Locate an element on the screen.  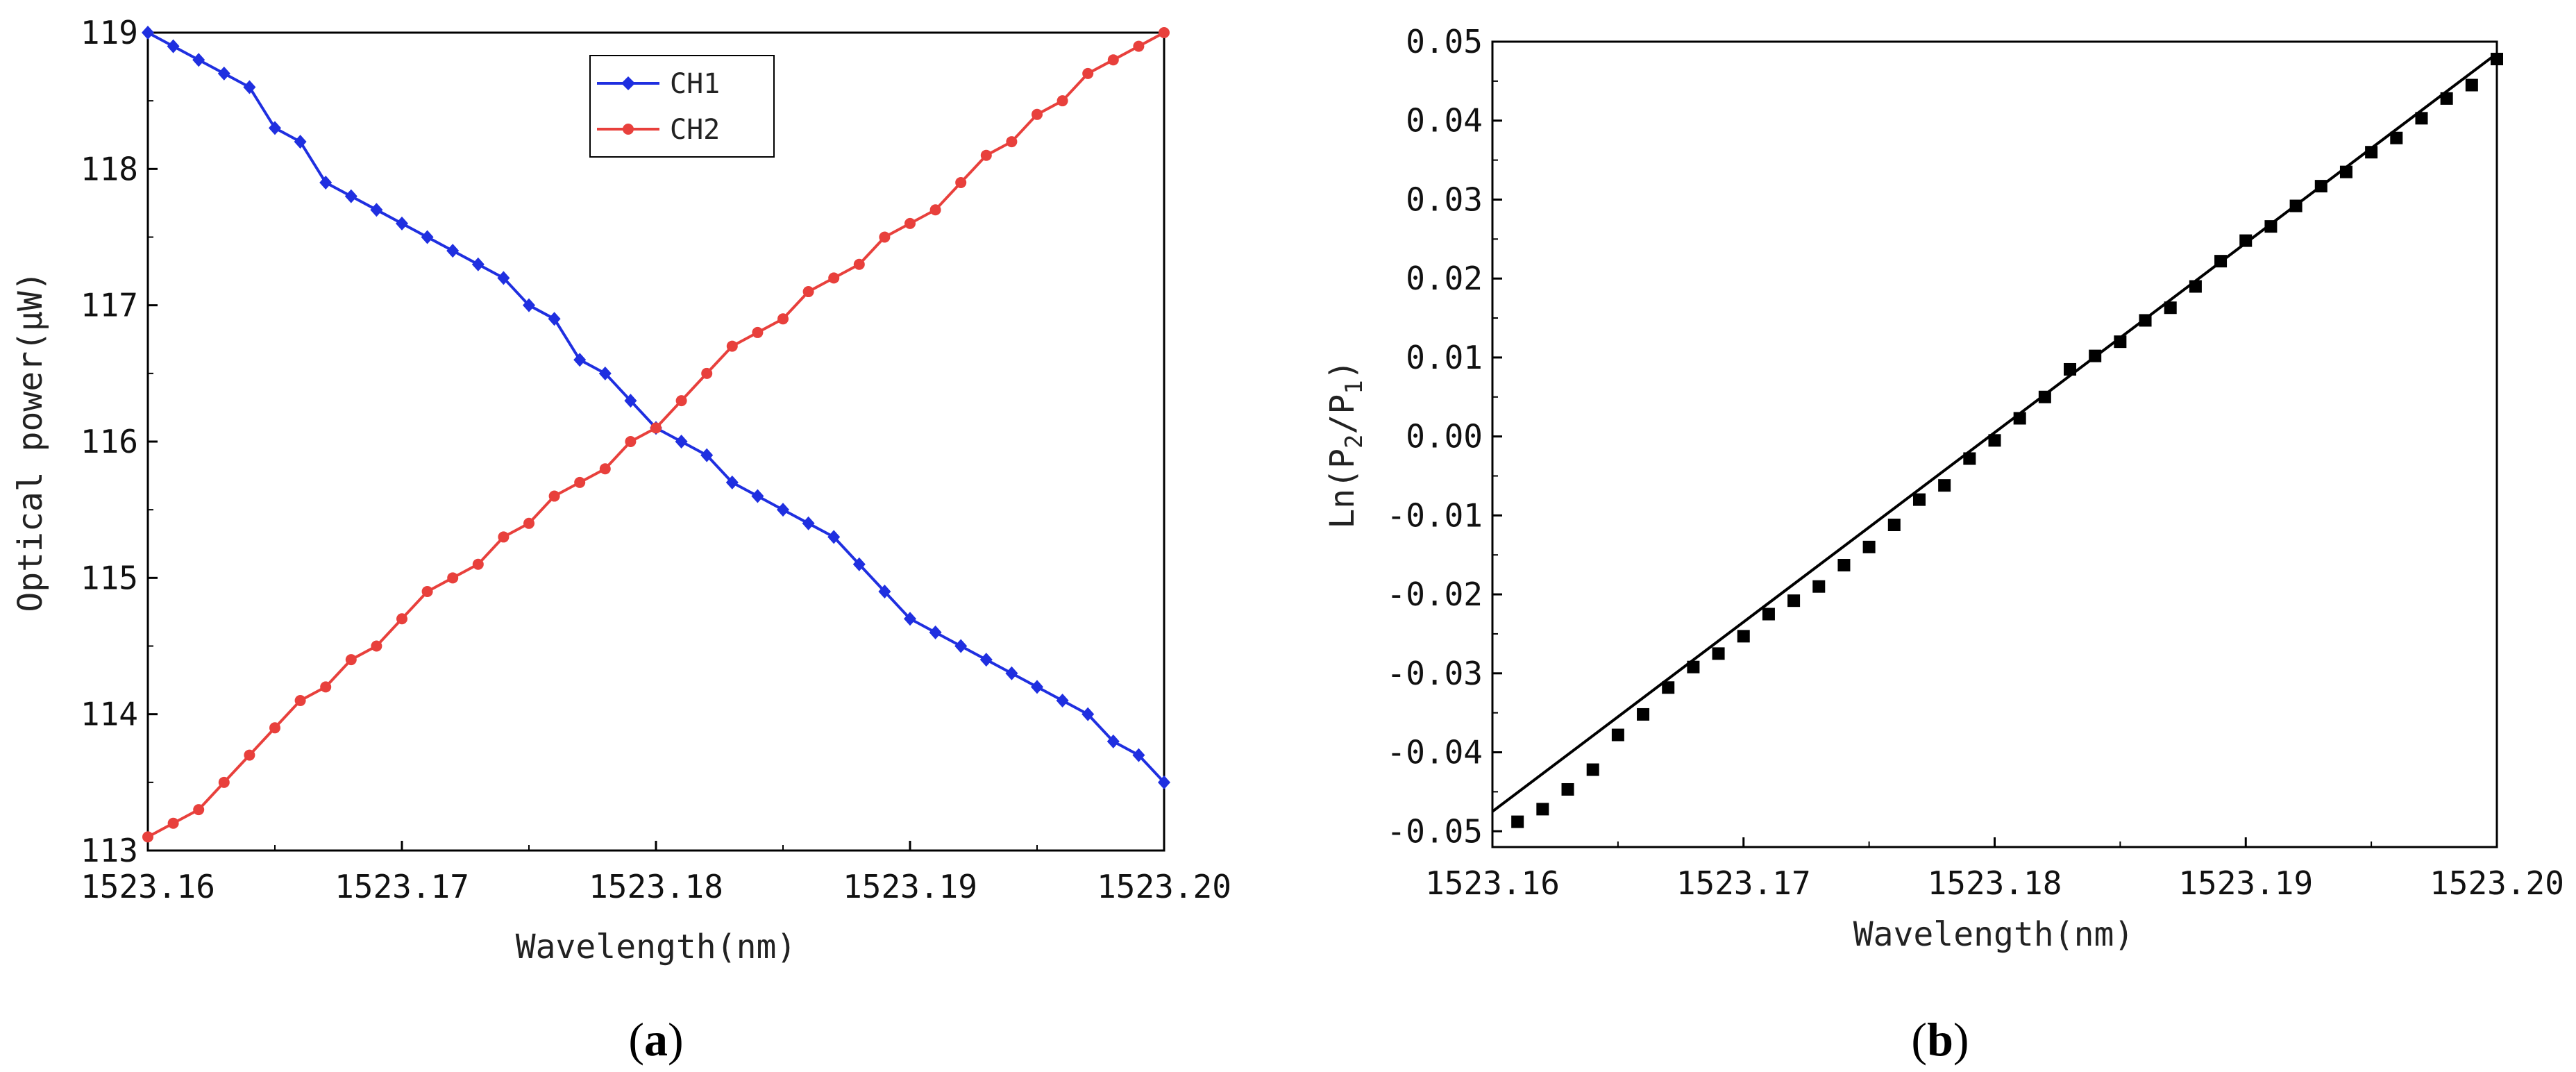
y-tick-label: 0.00 is located at coordinates (1444, 436).